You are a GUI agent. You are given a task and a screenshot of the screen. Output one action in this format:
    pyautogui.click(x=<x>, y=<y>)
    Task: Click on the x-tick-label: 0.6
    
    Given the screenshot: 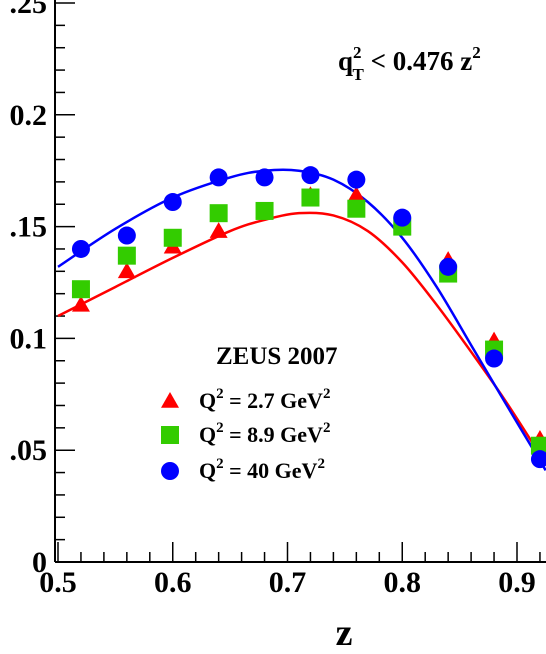 What is the action you would take?
    pyautogui.click(x=173, y=582)
    